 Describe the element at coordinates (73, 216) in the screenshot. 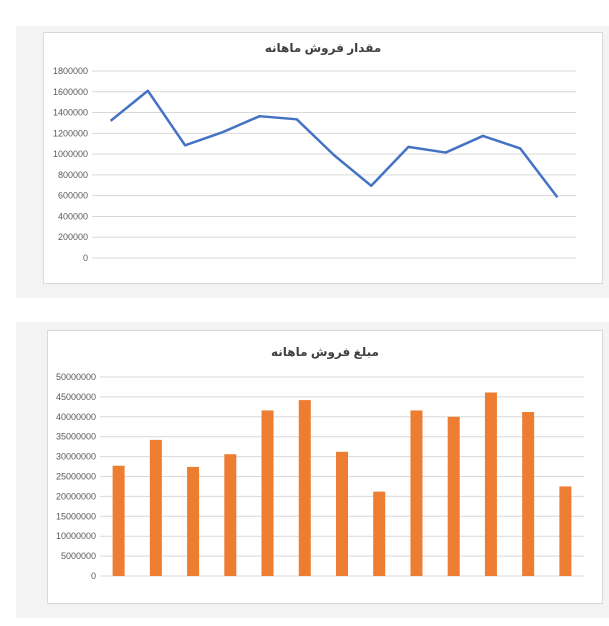

I see `y-tick-label: 400000` at that location.